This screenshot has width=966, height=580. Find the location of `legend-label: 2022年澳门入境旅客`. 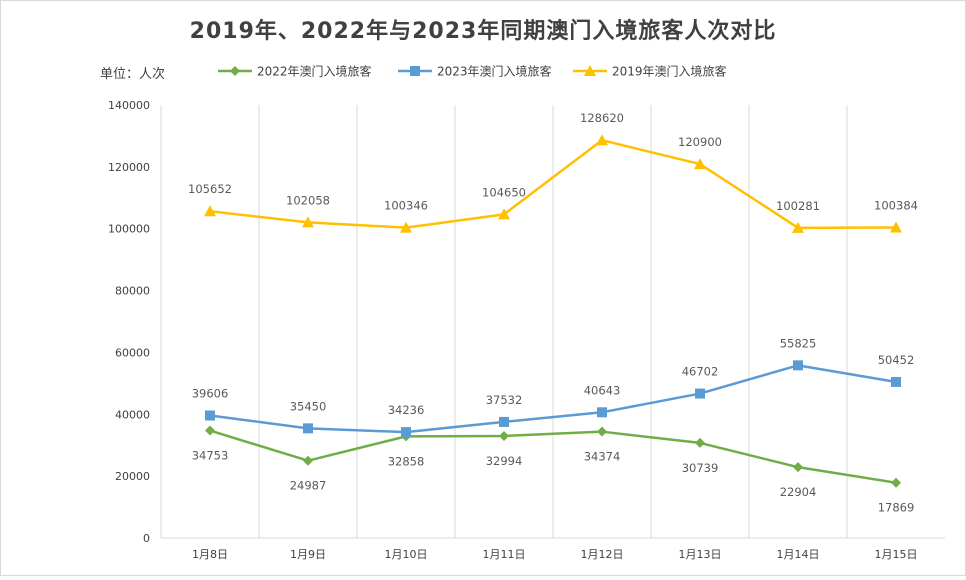

legend-label: 2022年澳门入境旅客 is located at coordinates (314, 71).